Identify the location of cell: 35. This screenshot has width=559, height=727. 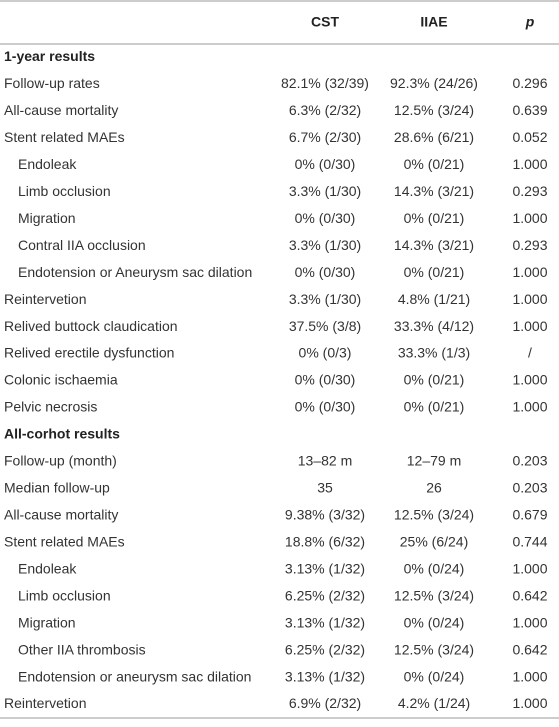
(325, 488).